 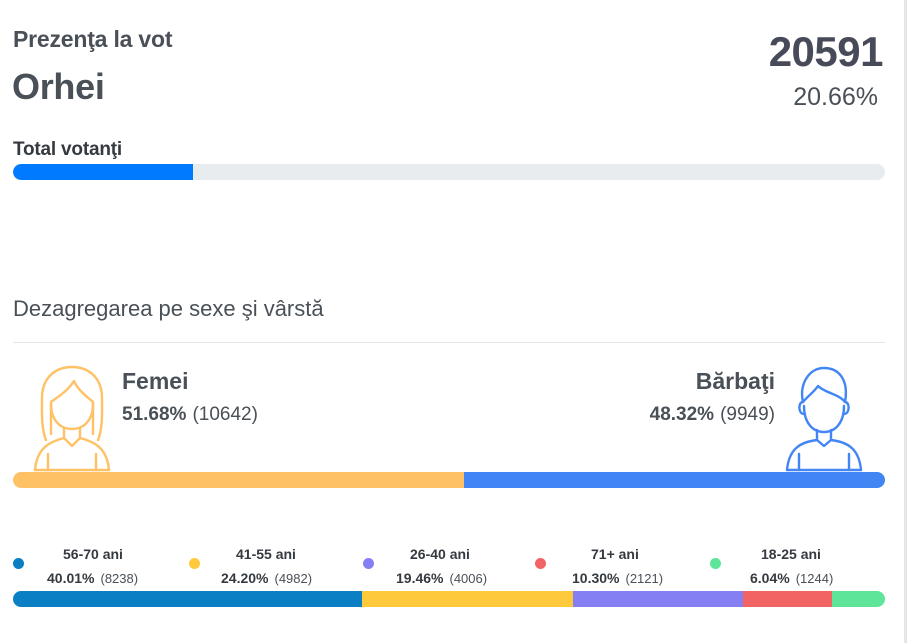 I want to click on age-group-name: 18-25 ani, so click(x=791, y=554).